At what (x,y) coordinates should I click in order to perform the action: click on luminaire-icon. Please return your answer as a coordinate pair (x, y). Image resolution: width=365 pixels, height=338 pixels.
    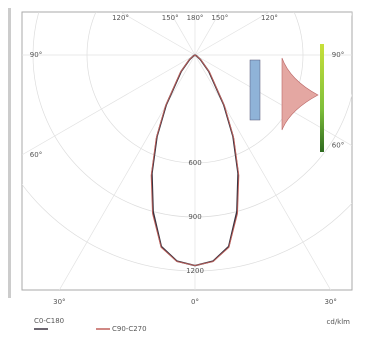
    Looking at the image, I should click on (255, 90).